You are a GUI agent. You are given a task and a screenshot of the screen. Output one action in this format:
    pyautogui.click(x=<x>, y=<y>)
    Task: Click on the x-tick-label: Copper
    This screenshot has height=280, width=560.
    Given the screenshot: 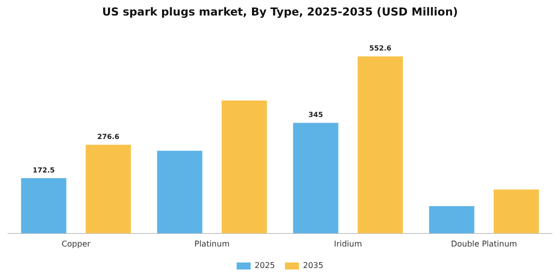 What is the action you would take?
    pyautogui.click(x=77, y=243)
    